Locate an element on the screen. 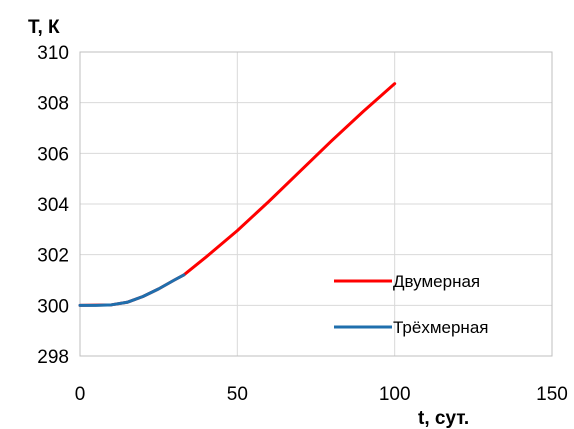 This screenshot has height=429, width=574. x-axis-title: t, сут. is located at coordinates (443, 418).